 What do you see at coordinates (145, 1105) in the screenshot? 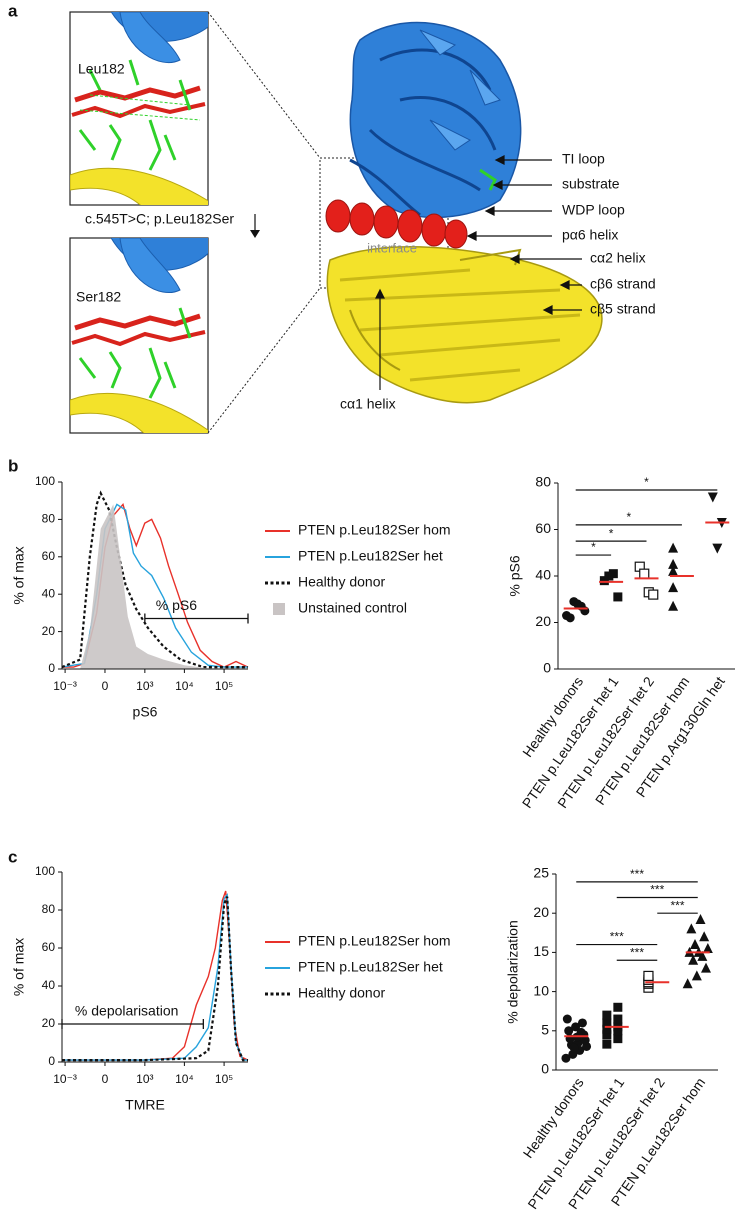
I see `x-axis-label: TMRE` at bounding box center [145, 1105].